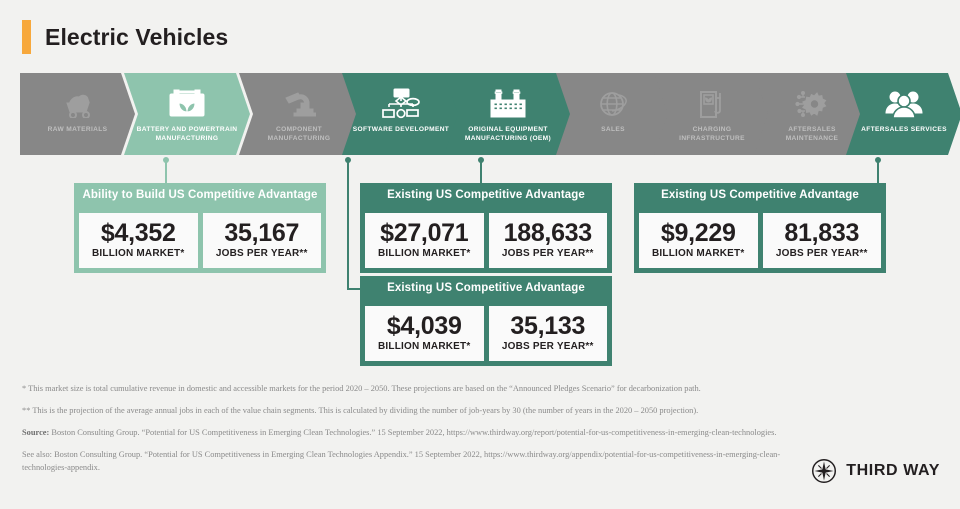  What do you see at coordinates (401, 129) in the screenshot?
I see `flow-step-label: SOFTWARE DEVELOPMENT` at bounding box center [401, 129].